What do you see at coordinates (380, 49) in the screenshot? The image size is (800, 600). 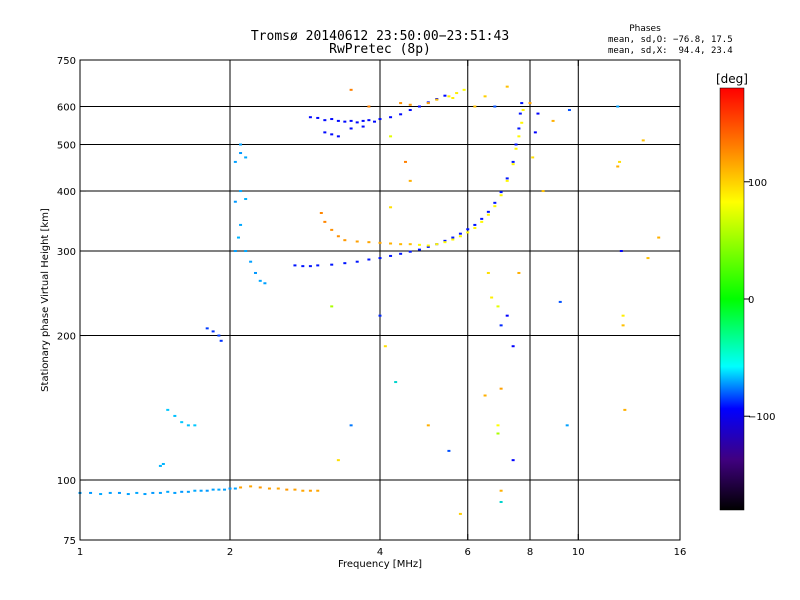 I see `chart-subtitle: RwPretec (8p)` at bounding box center [380, 49].